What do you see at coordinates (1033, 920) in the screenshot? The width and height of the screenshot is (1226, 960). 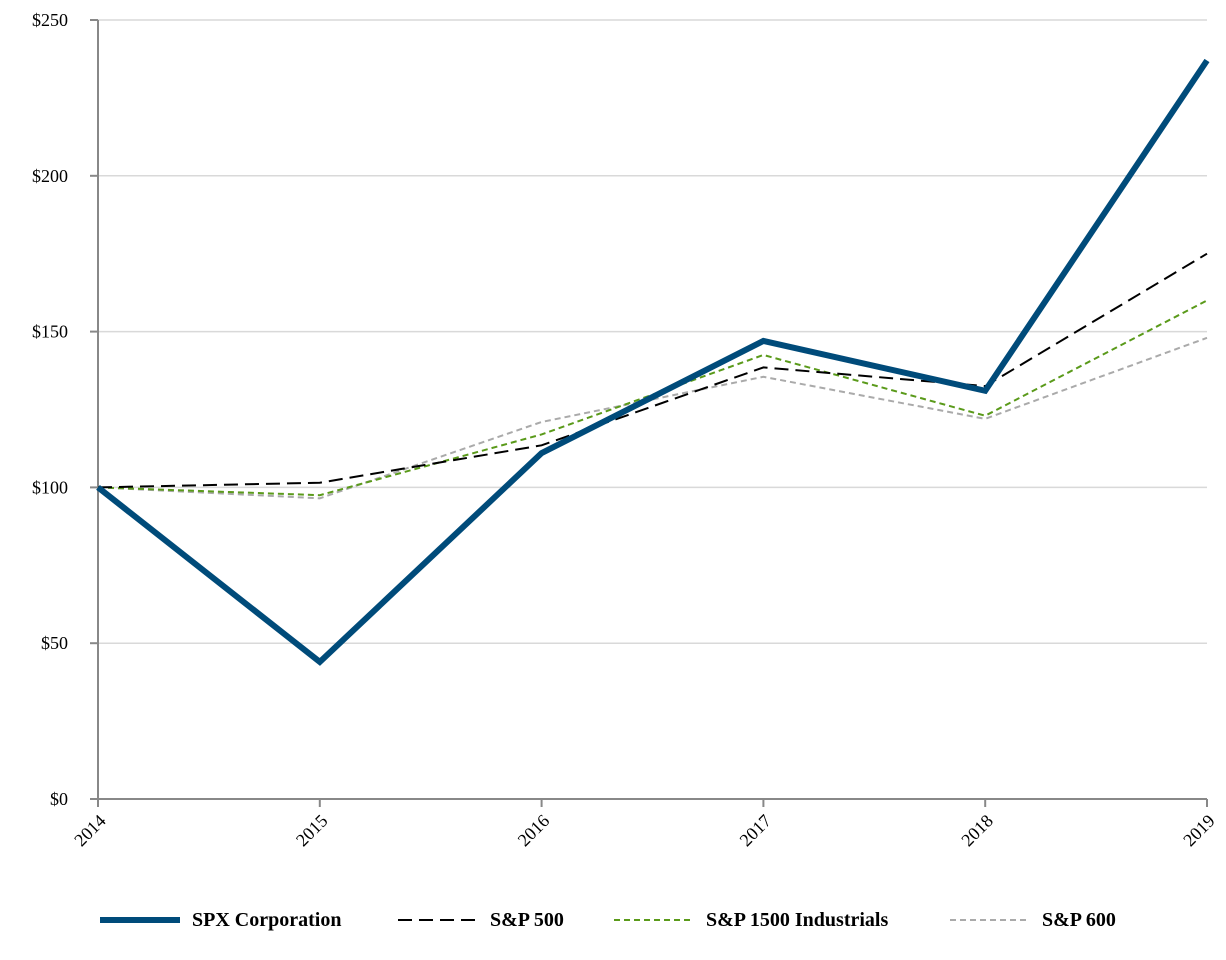 I see `legend-item-sp600: S&P 600` at bounding box center [1033, 920].